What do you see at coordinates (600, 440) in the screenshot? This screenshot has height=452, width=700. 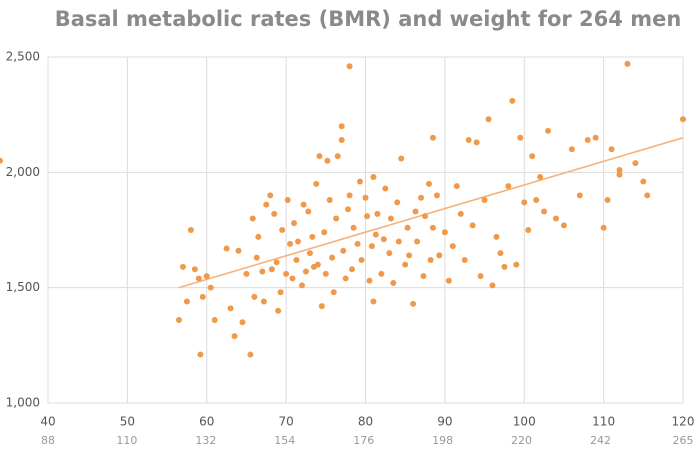 I see `x2-tick-label: 242` at bounding box center [600, 440].